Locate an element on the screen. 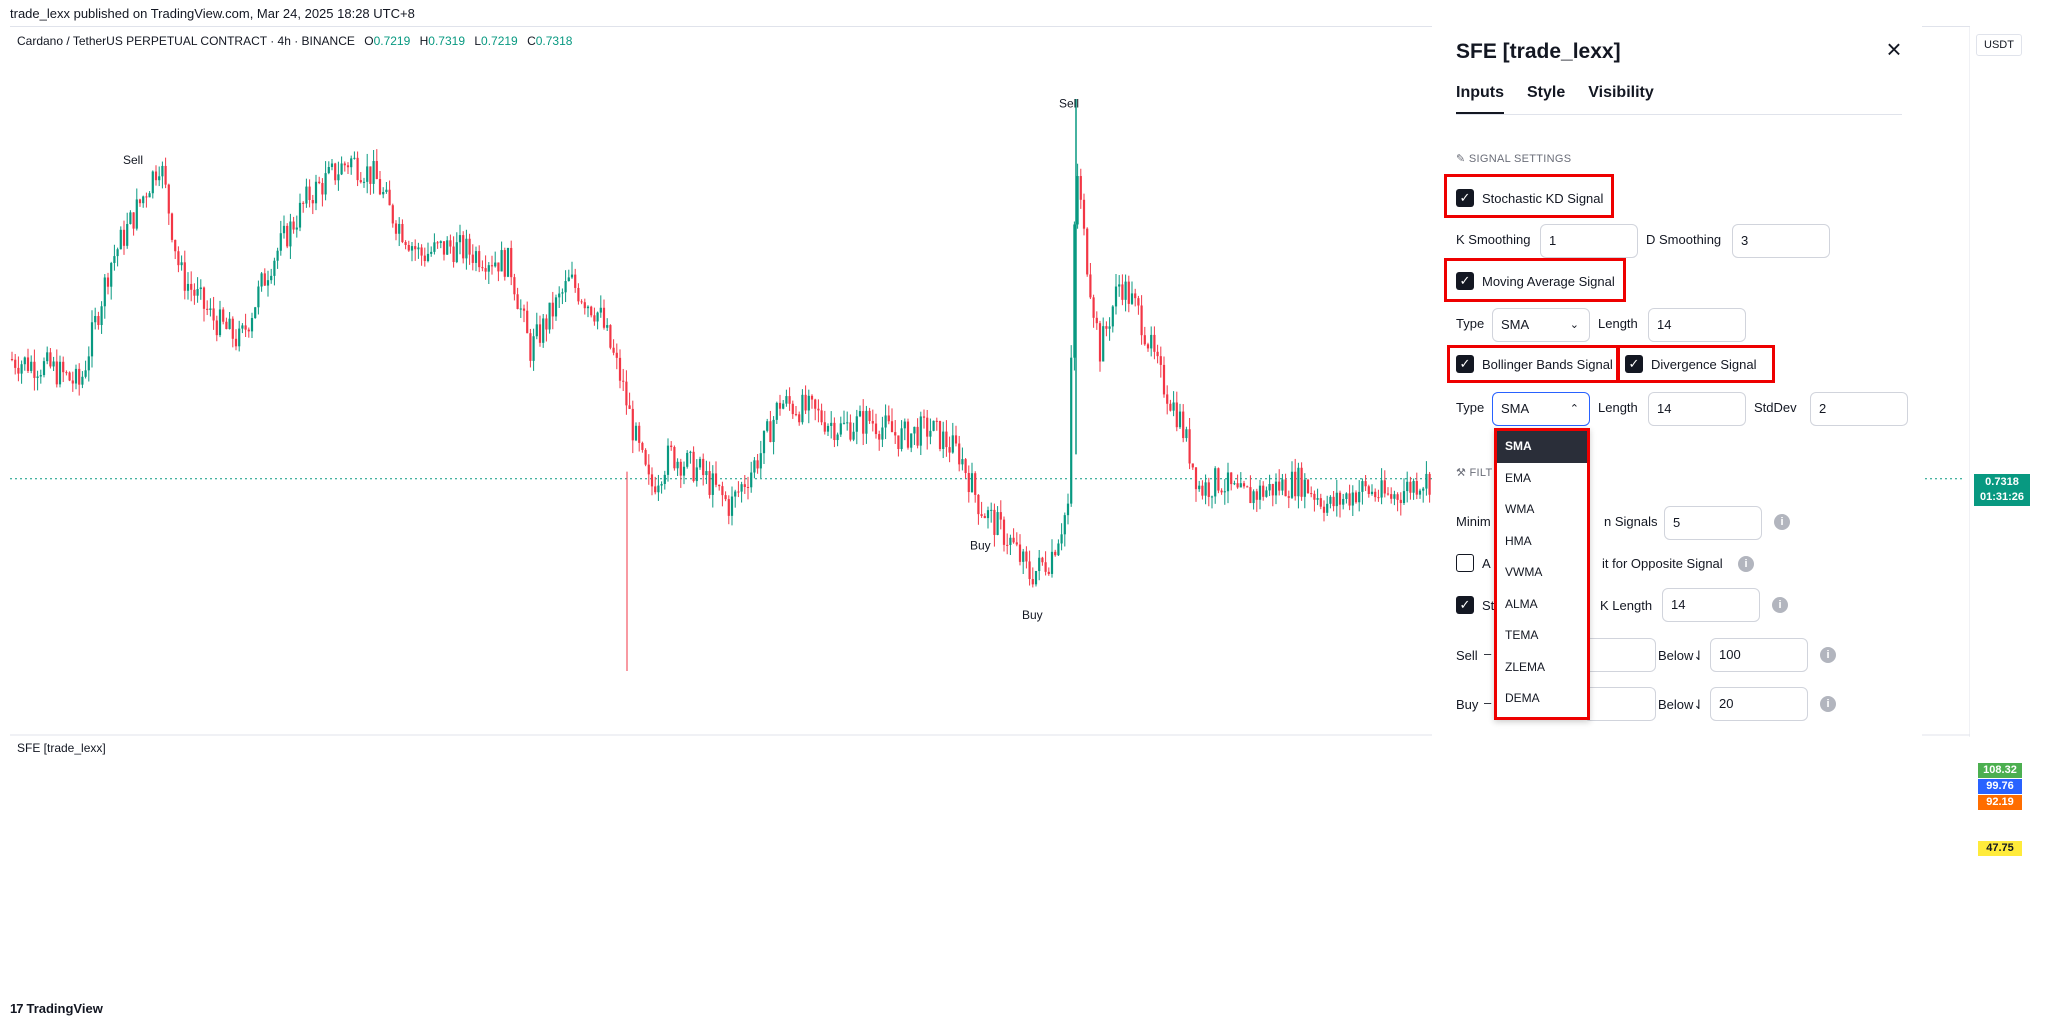  currency-button: USDT is located at coordinates (1999, 45).